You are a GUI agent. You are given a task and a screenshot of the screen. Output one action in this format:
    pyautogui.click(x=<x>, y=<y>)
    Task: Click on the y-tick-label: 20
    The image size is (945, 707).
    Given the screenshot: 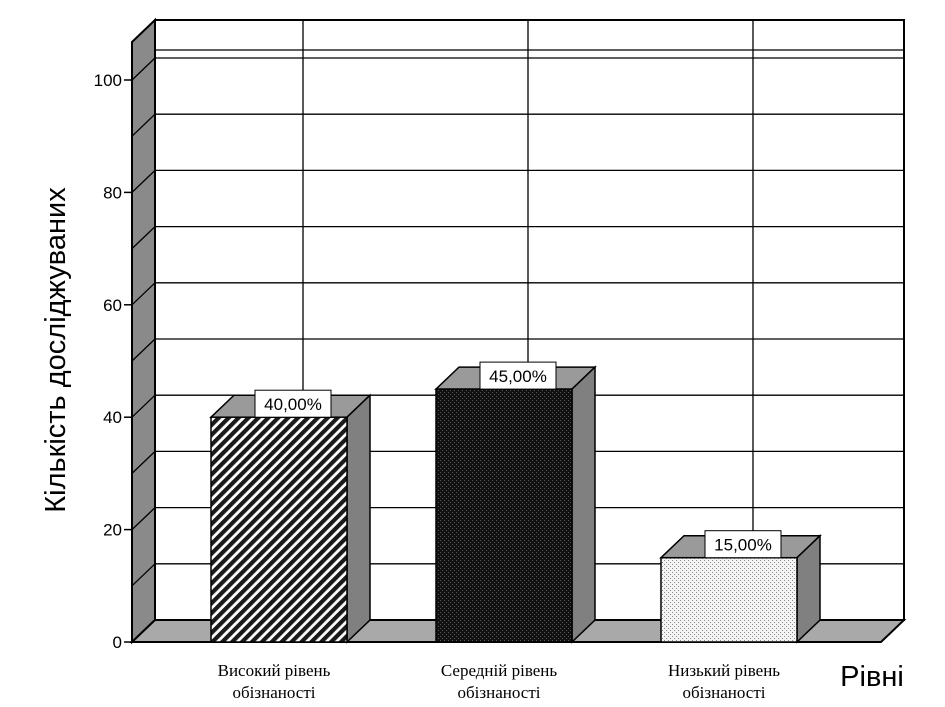 What is the action you would take?
    pyautogui.click(x=112, y=530)
    